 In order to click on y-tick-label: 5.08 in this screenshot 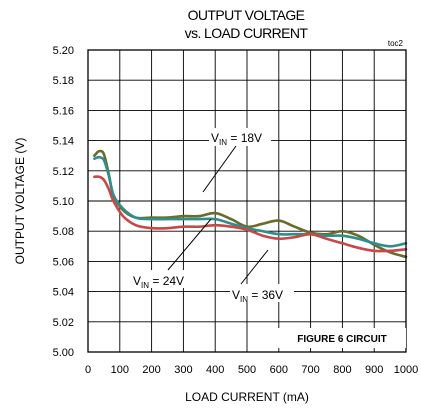, I will do `click(63, 232)`.